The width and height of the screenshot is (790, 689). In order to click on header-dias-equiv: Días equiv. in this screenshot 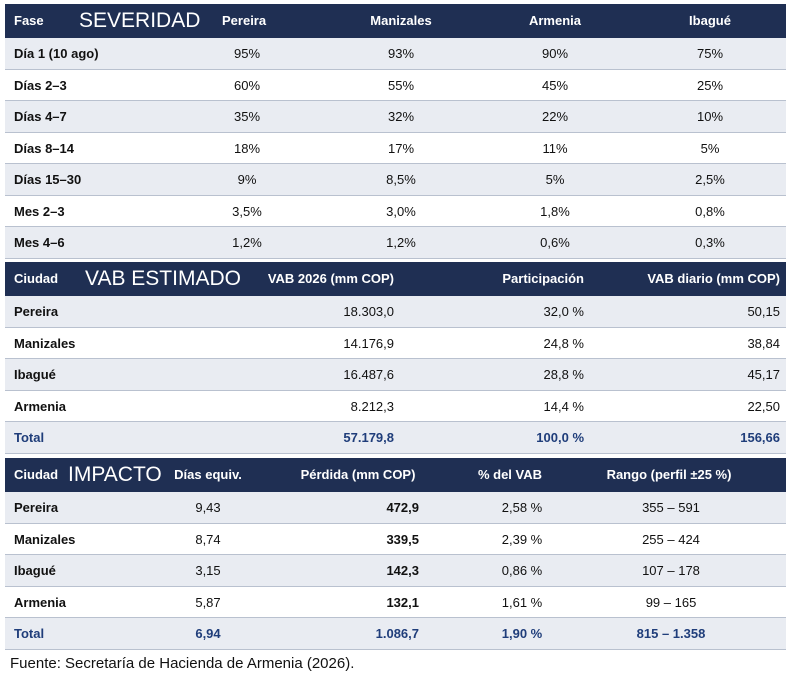, I will do `click(208, 474)`.